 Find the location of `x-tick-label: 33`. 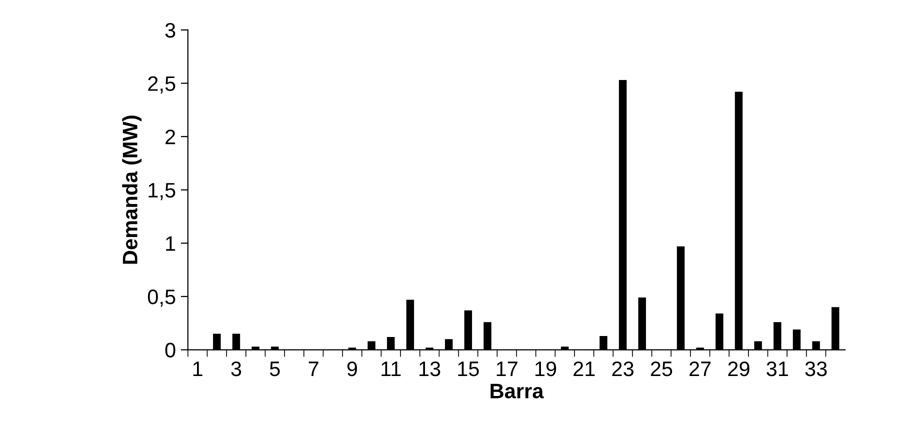

x-tick-label: 33 is located at coordinates (816, 368).